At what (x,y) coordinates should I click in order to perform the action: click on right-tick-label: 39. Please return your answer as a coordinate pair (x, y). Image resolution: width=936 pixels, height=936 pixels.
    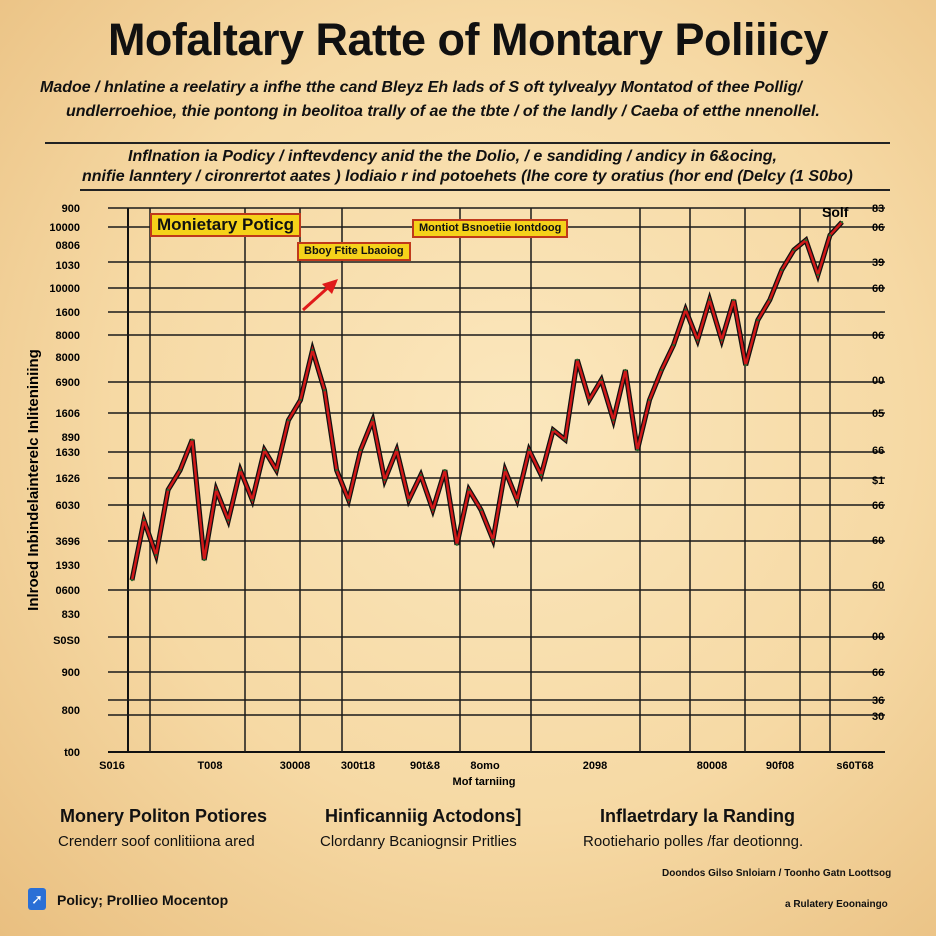
    Looking at the image, I should click on (878, 263).